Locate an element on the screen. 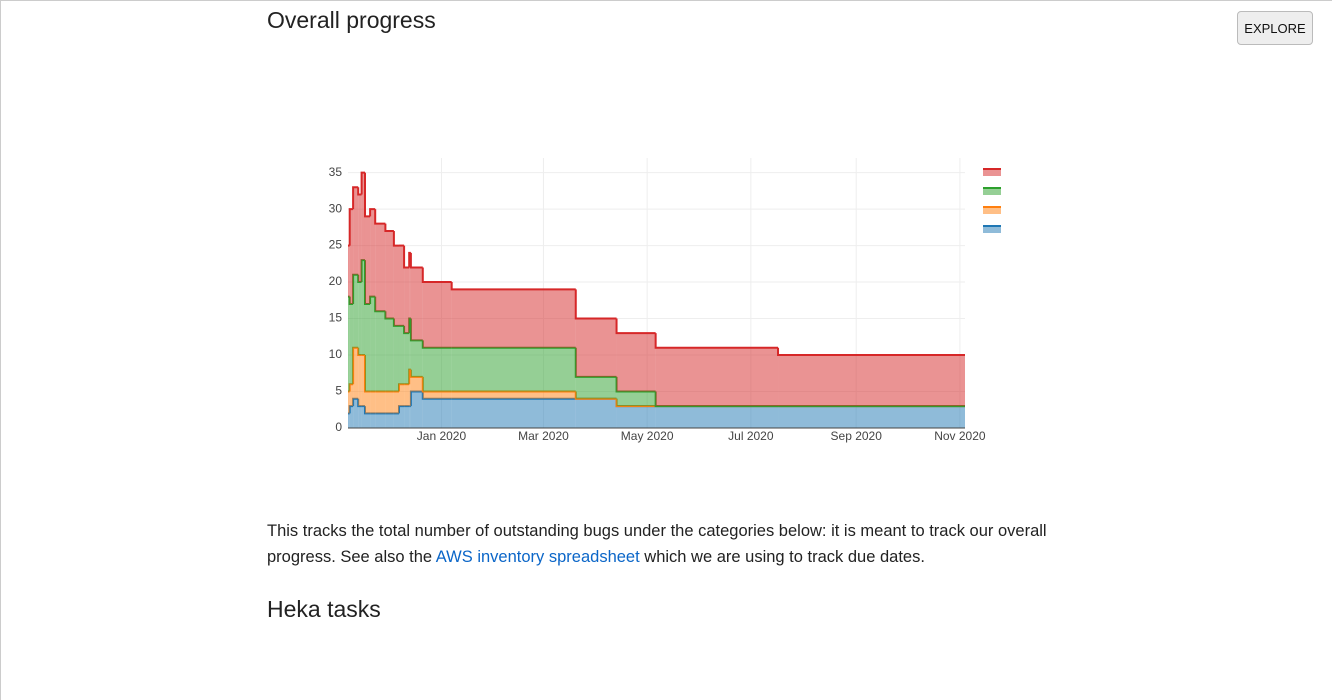 The width and height of the screenshot is (1332, 700). x-tick-label: Nov 2020 is located at coordinates (960, 436).